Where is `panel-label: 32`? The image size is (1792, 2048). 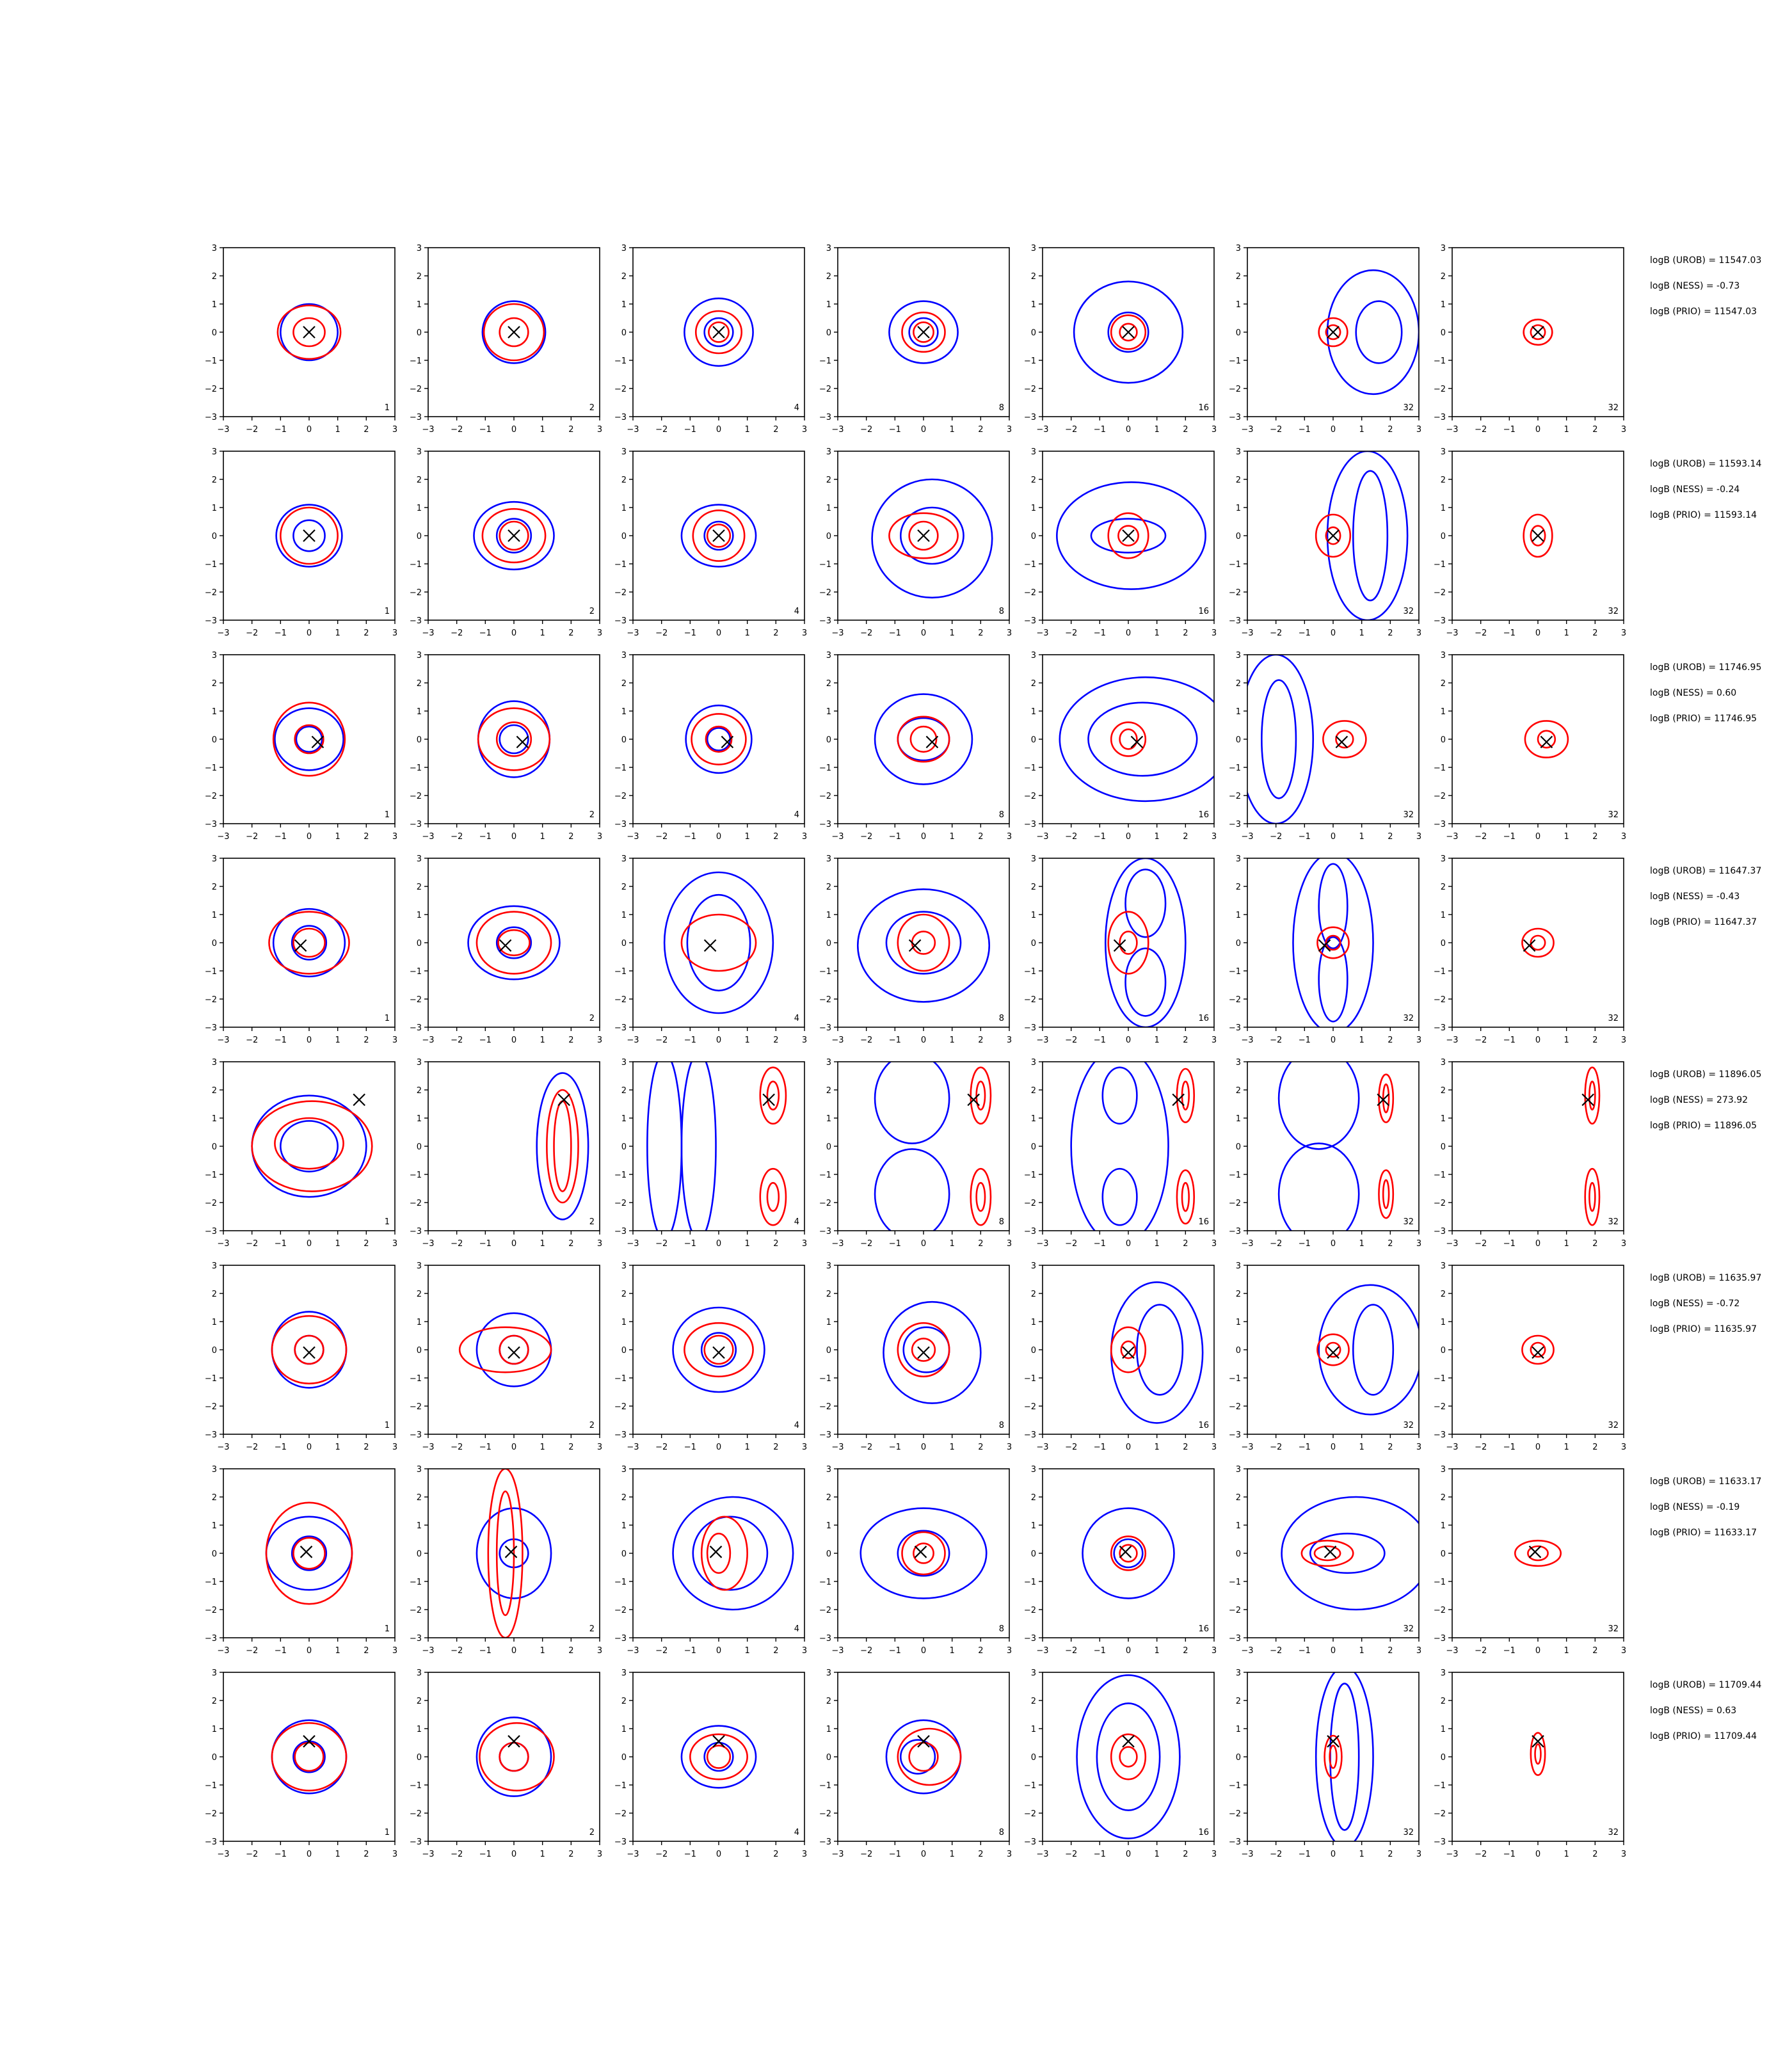 panel-label: 32 is located at coordinates (1613, 1018).